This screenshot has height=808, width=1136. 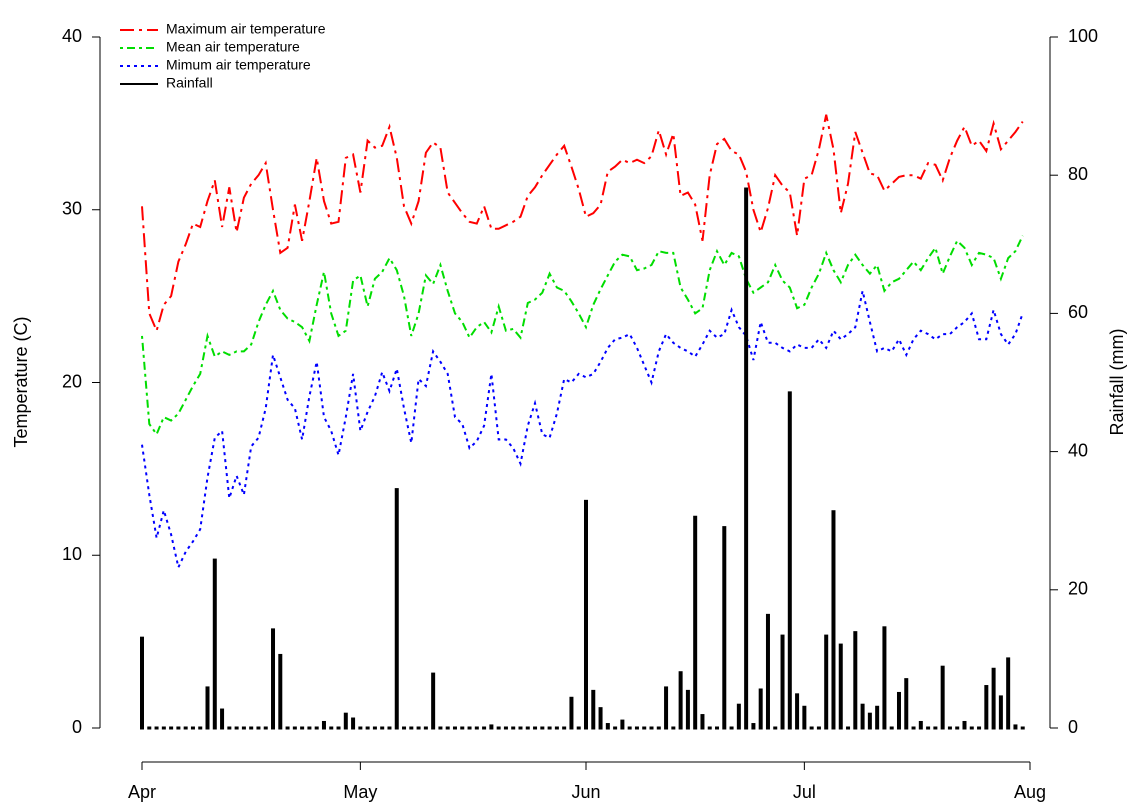 I want to click on legend-label: Maximum air temperature, so click(x=246, y=29).